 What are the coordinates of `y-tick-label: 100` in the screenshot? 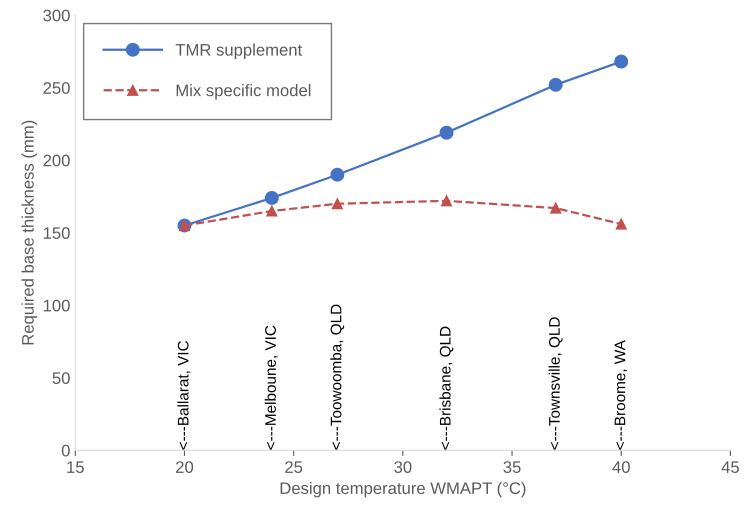 It's located at (57, 306).